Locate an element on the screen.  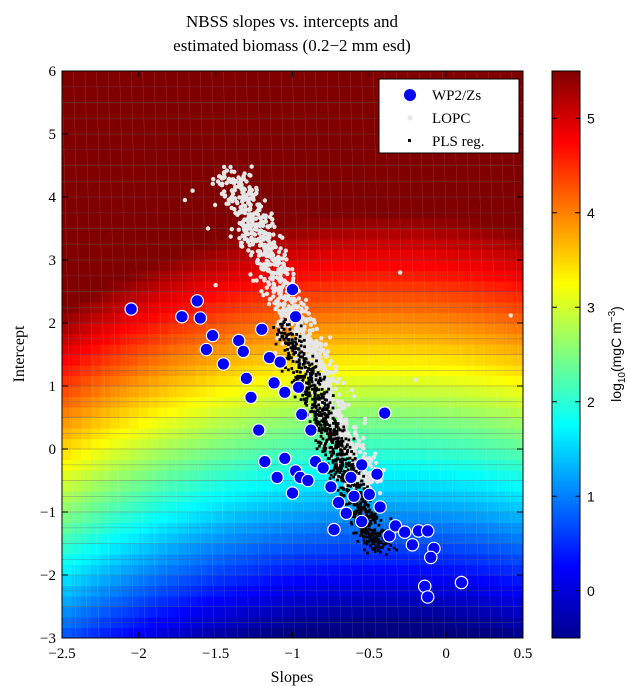
wp2-point is located at coordinates (292, 493).